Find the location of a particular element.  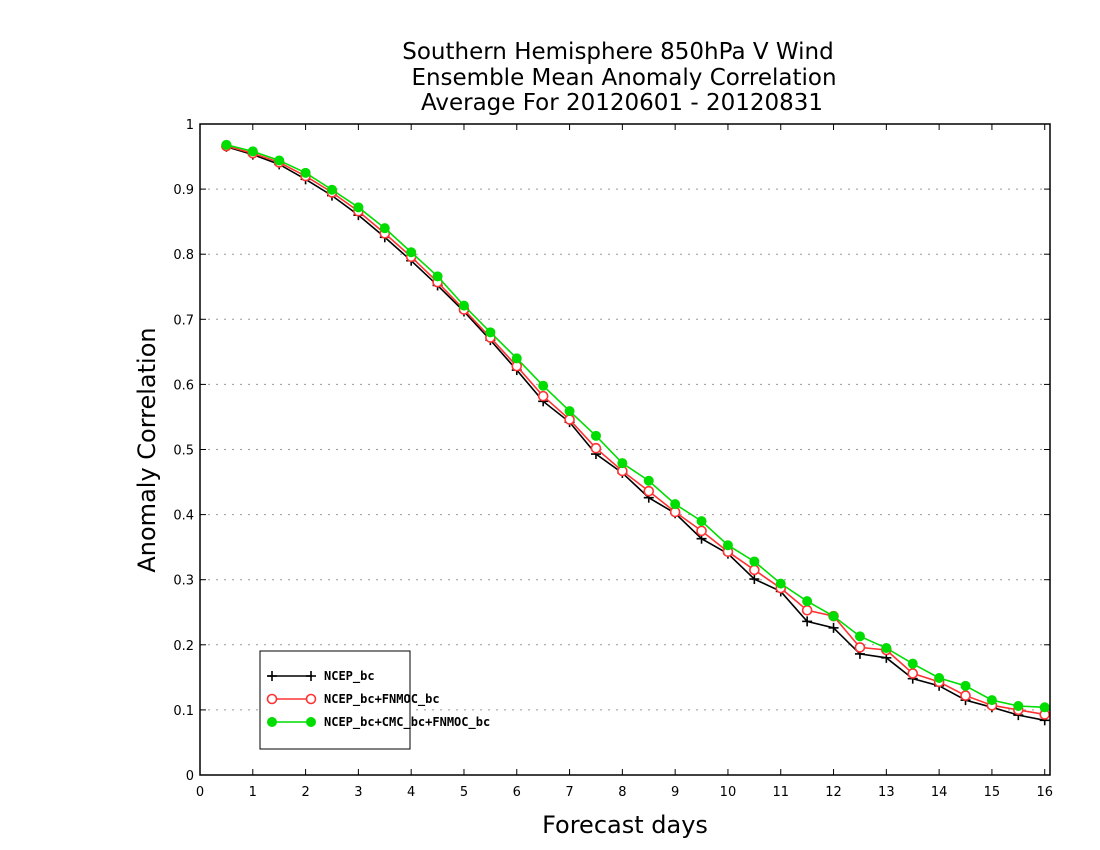

y-tick-label-10: 1 is located at coordinates (190, 125).